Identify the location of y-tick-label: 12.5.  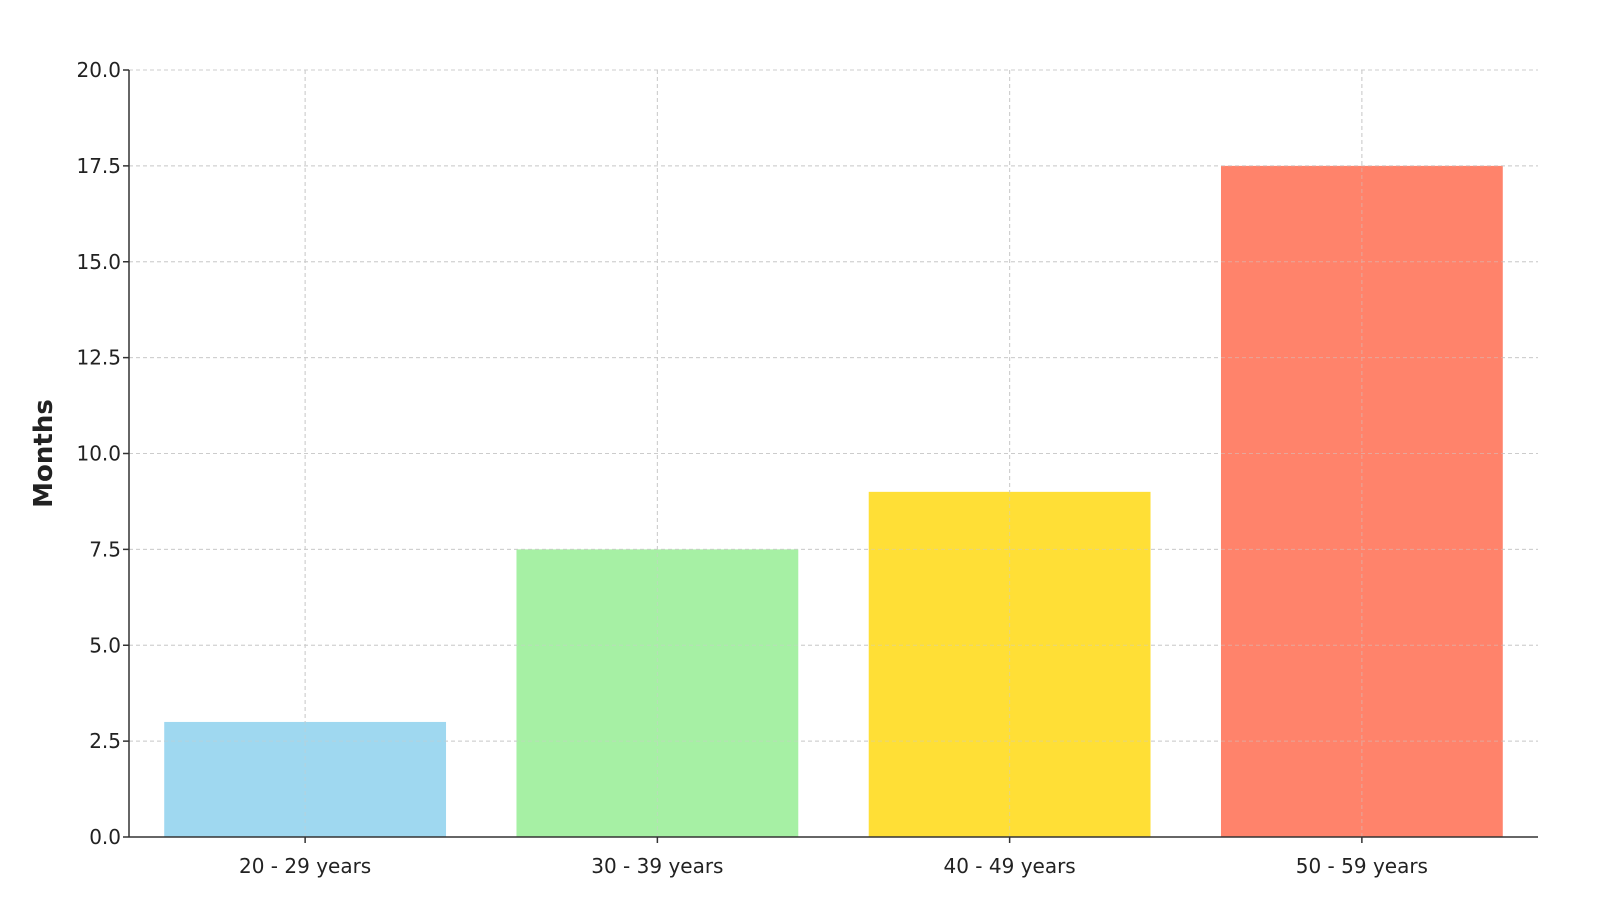
(98, 358).